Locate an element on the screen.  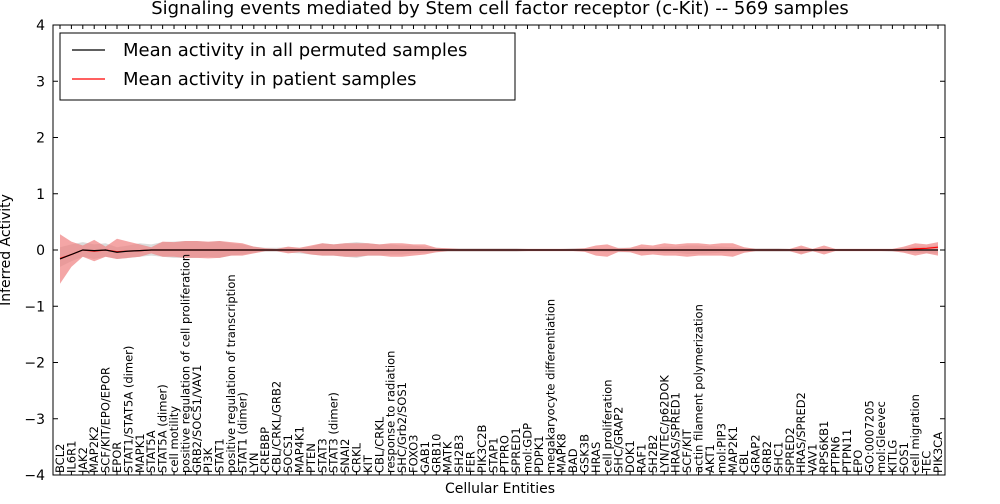
y-axis-label: Inferred Activity is located at coordinates (7, 250).